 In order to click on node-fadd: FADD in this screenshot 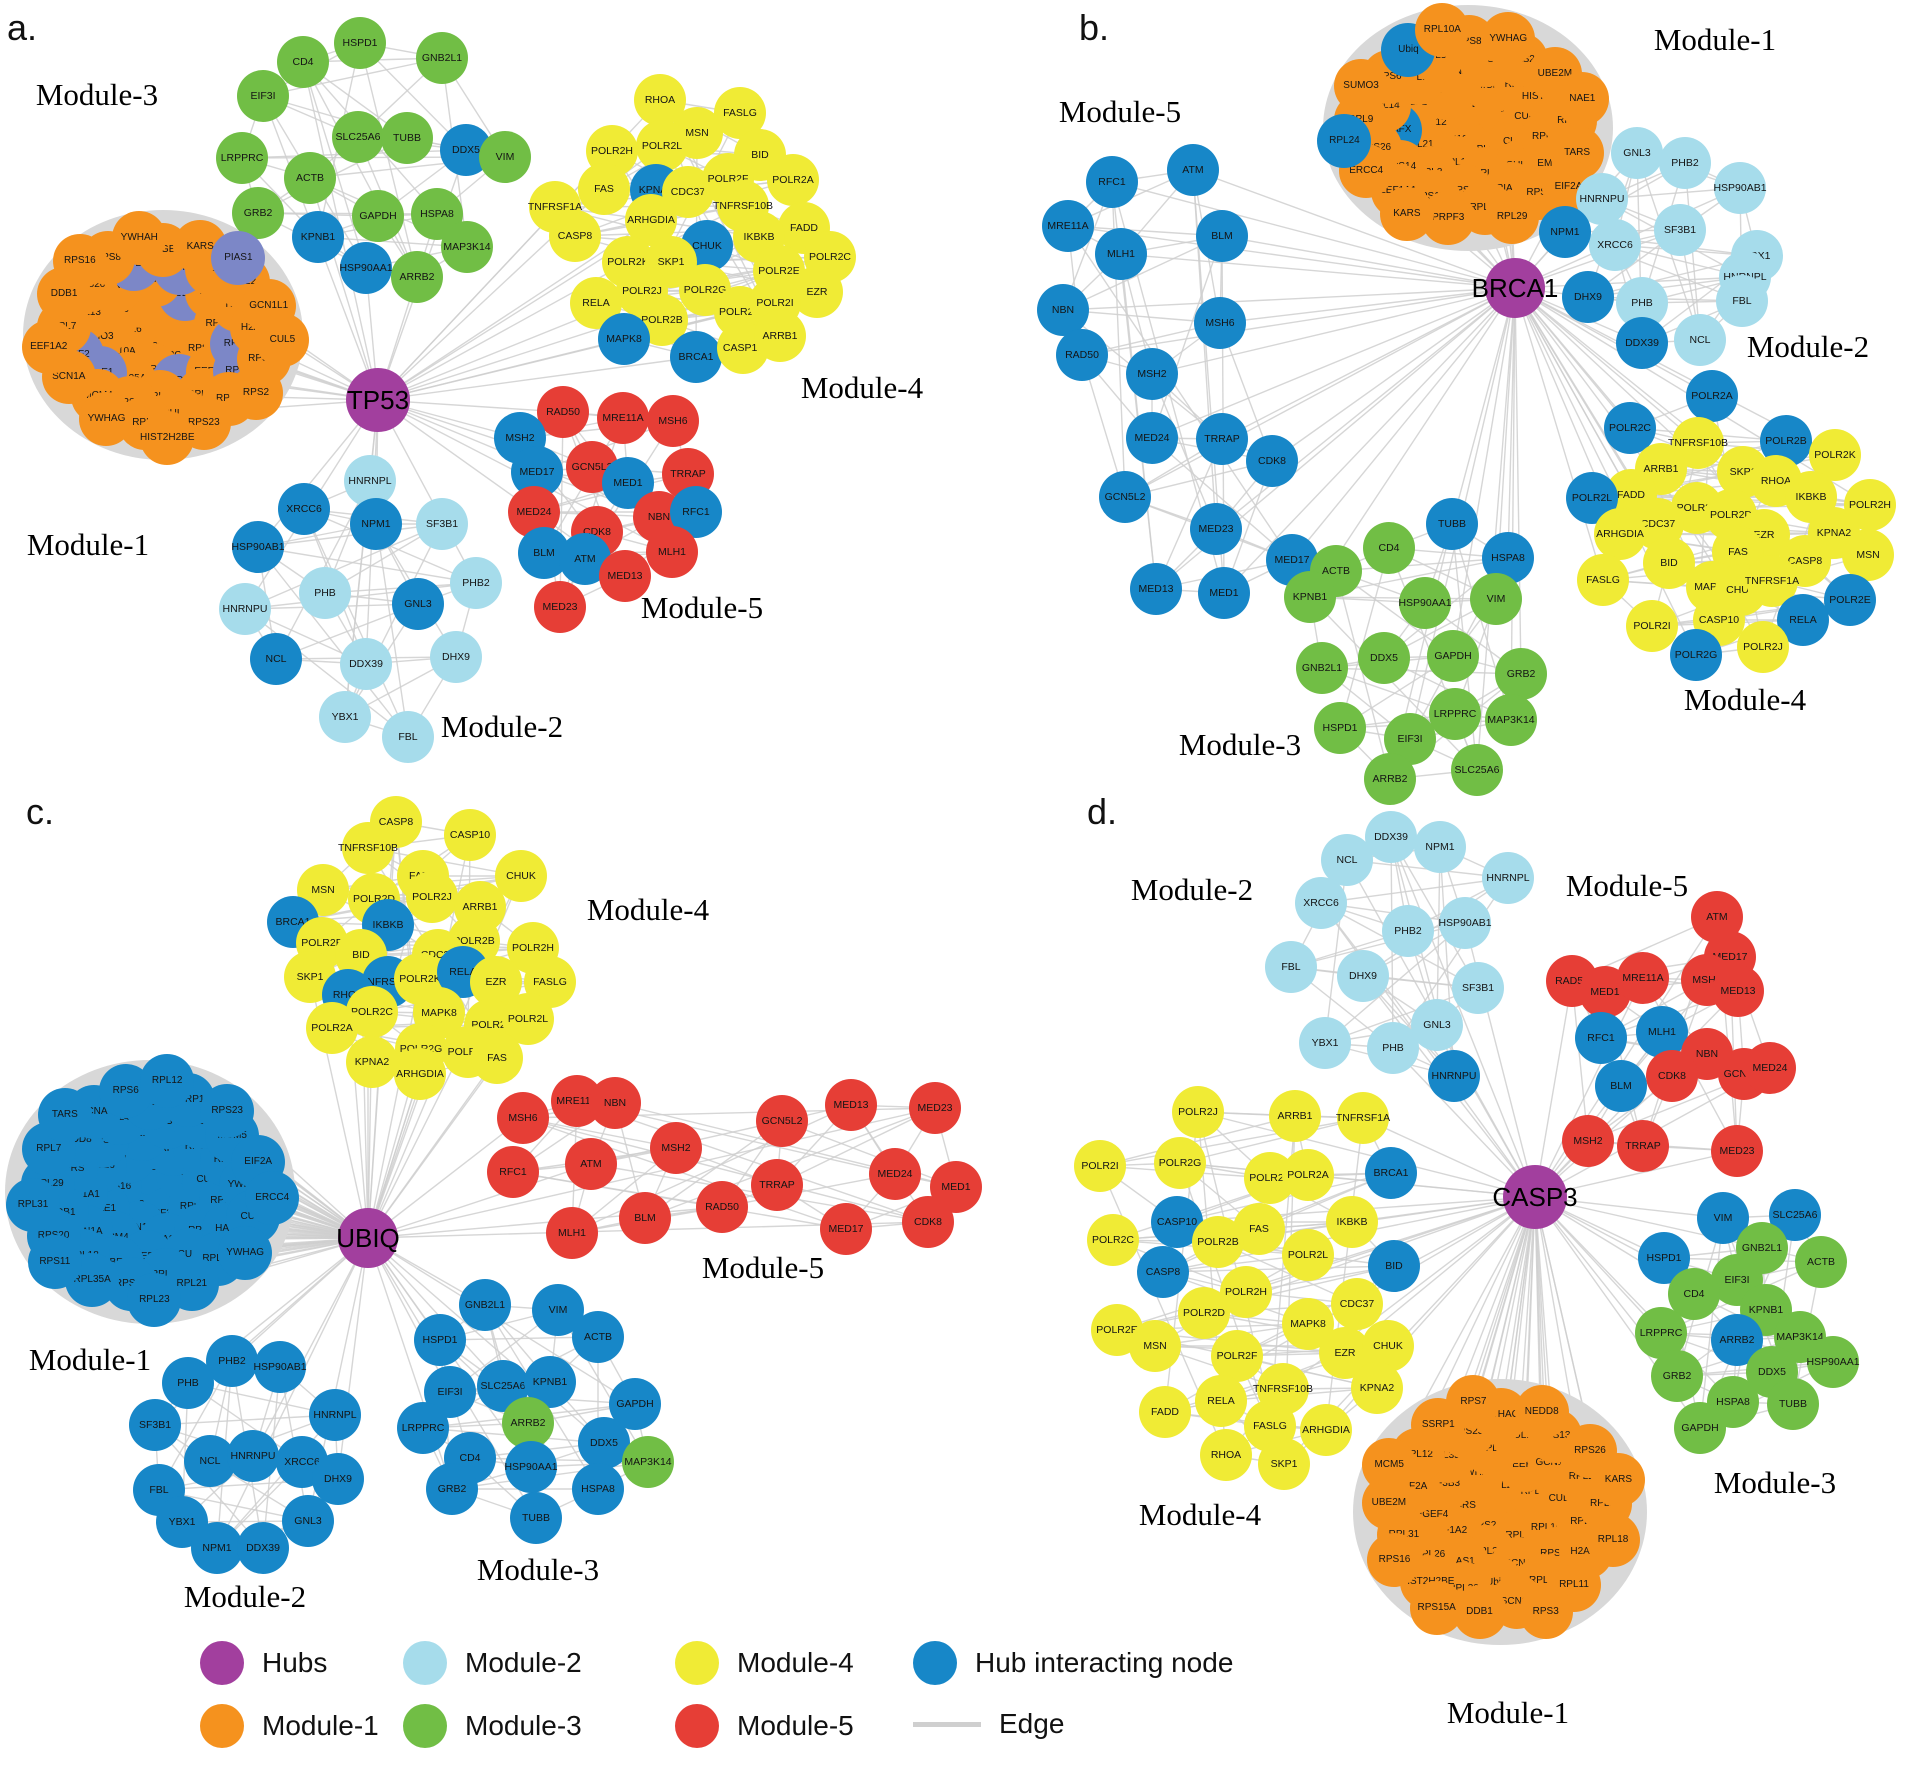, I will do `click(1165, 1412)`.